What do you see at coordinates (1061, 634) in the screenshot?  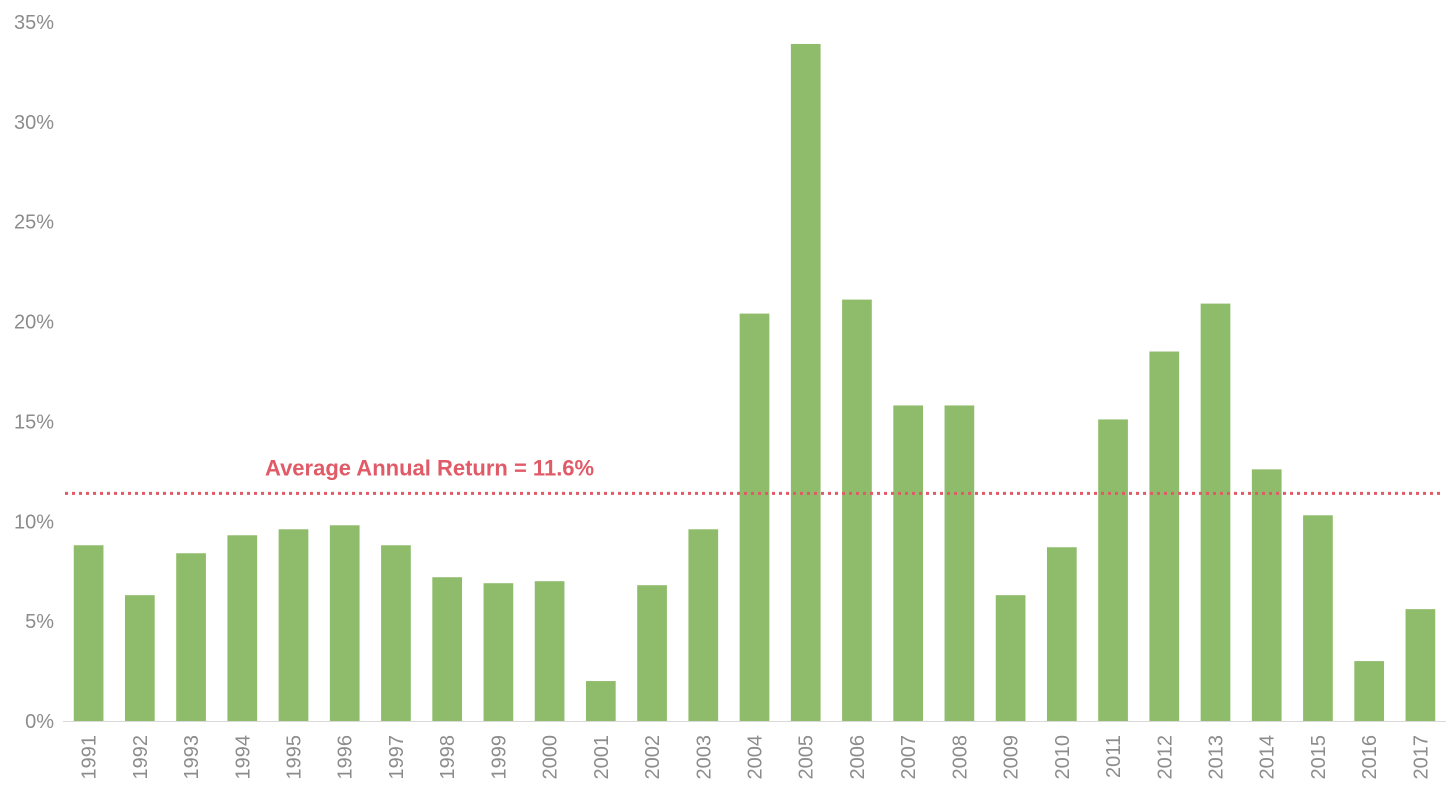 I see `bar-2010` at bounding box center [1061, 634].